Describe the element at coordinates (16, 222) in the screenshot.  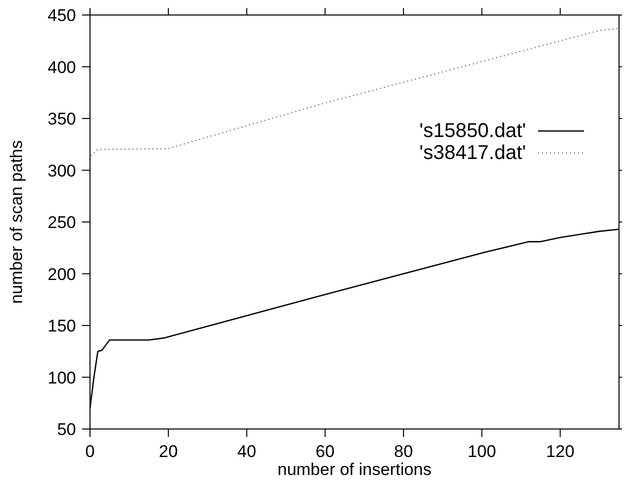
I see `y-axis-title: number of scan paths` at that location.